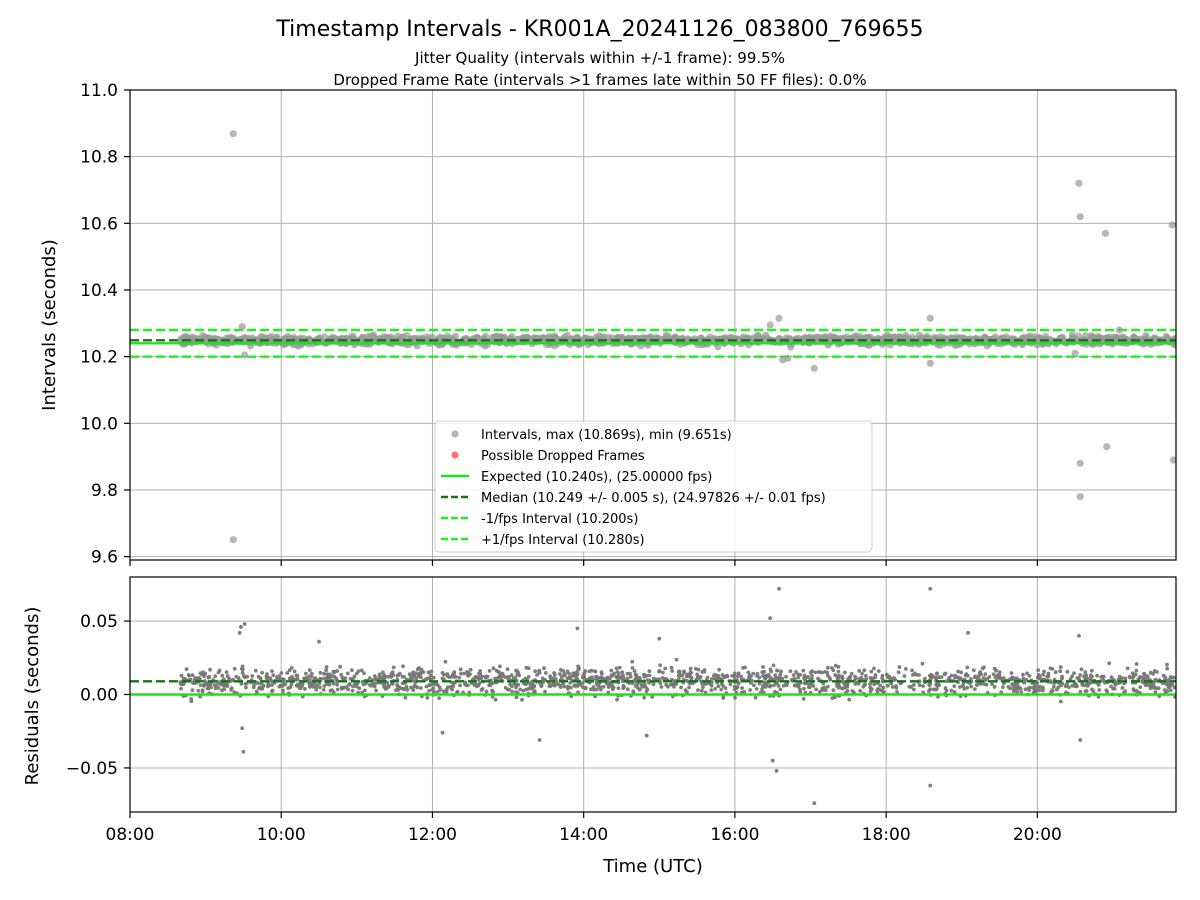 This screenshot has height=900, width=1200. I want to click on y-tick-label: 0.05, so click(99, 622).